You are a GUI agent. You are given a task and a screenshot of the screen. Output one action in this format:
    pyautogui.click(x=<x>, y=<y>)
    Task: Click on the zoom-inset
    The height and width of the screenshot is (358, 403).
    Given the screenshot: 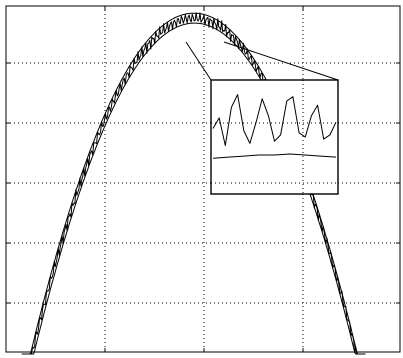 What is the action you would take?
    pyautogui.click(x=274, y=137)
    